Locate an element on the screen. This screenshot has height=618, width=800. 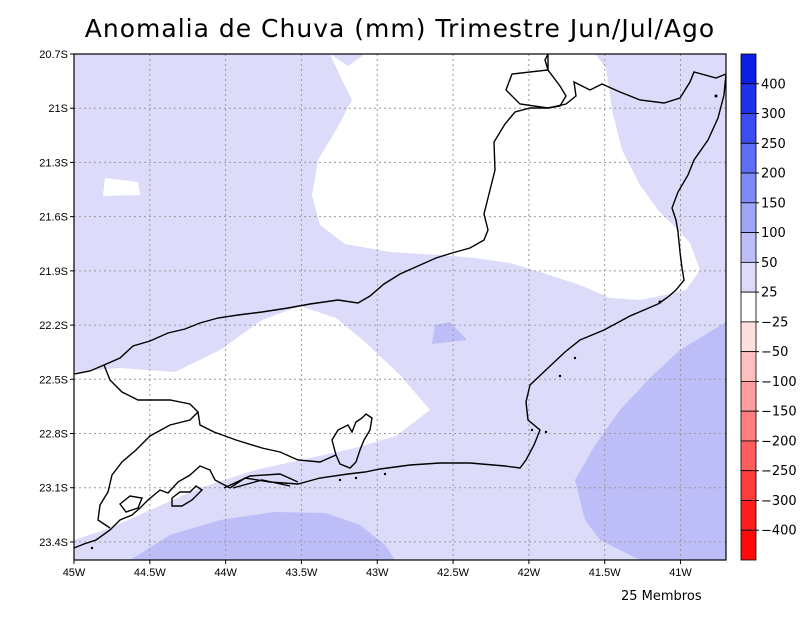
longitude-axis: 45W 44.5W 44W 43.5W 43W 42.5W 42W 41.5W 41W is located at coordinates (377, 569).